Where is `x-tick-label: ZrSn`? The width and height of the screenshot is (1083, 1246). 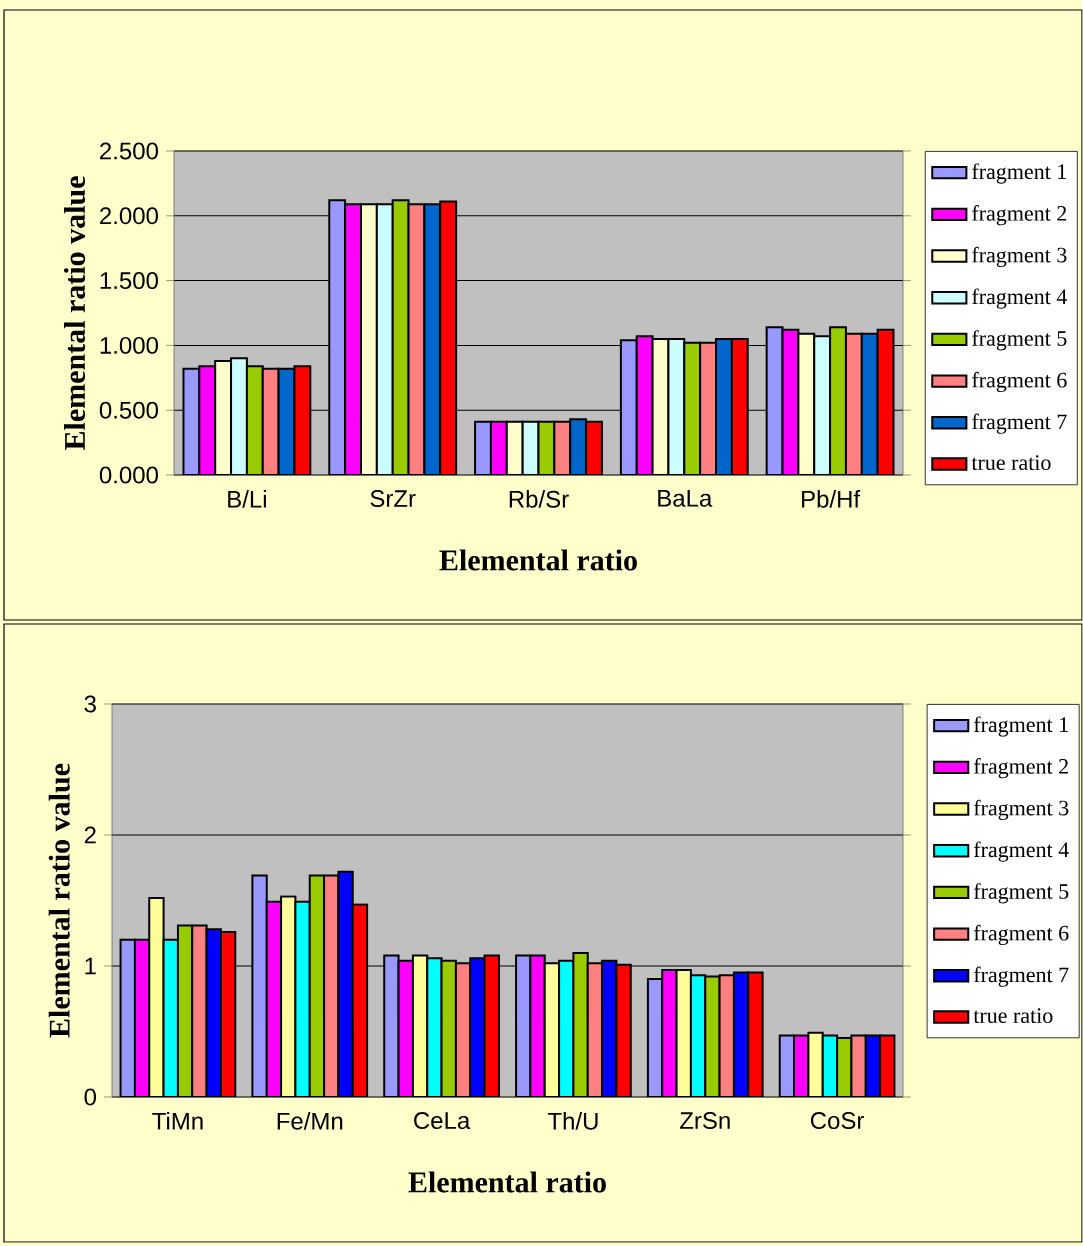
x-tick-label: ZrSn is located at coordinates (705, 1121).